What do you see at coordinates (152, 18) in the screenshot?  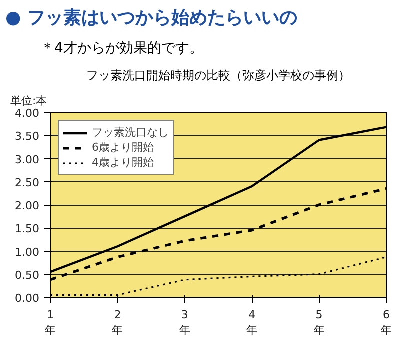 I see `chart-title: ● フッ素はいつから始めたらいいの` at bounding box center [152, 18].